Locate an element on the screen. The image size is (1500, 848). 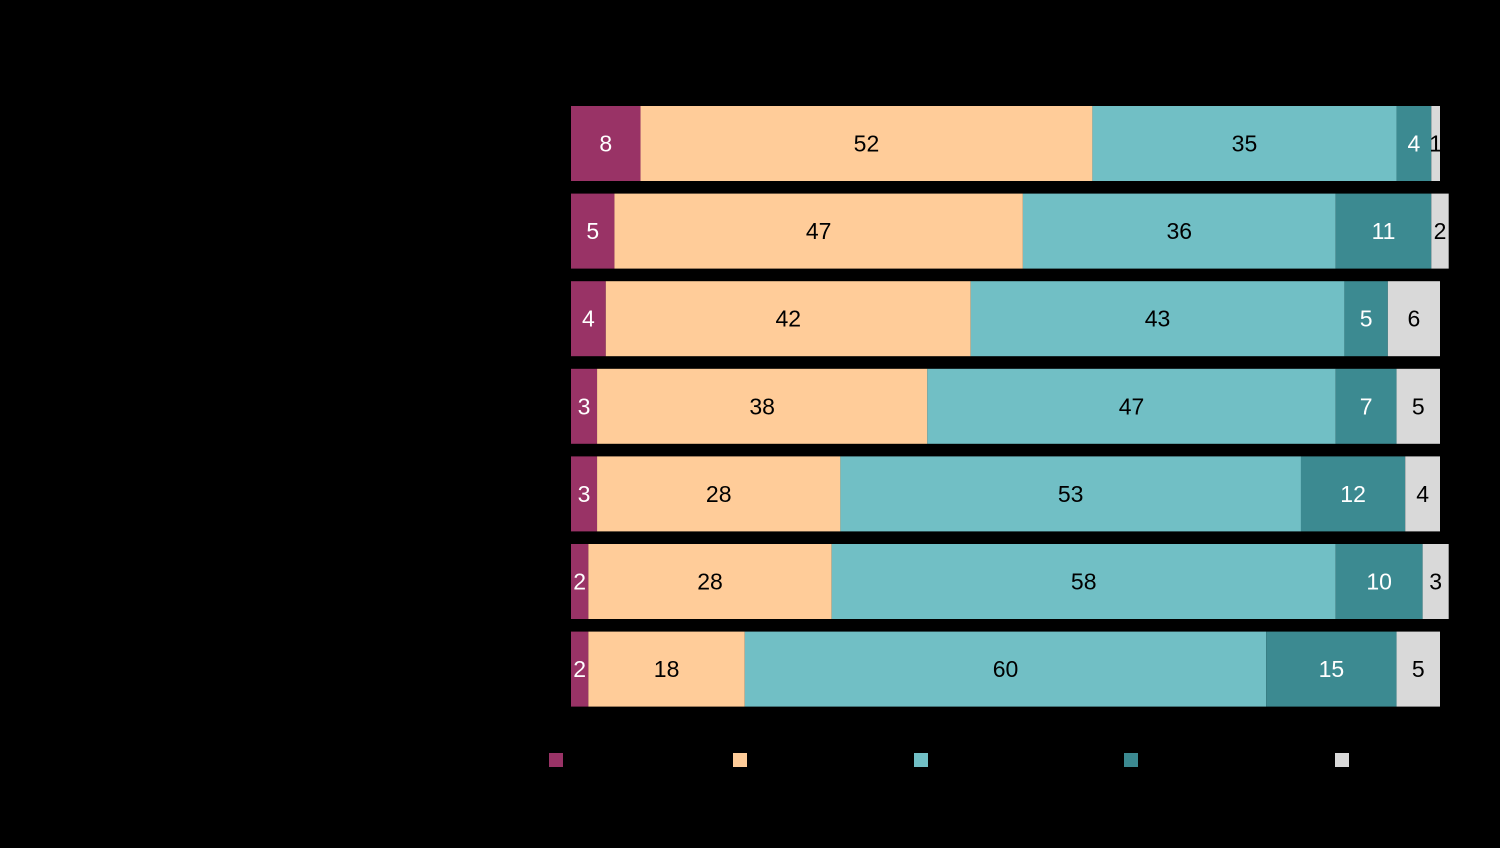
data-label: 52 is located at coordinates (867, 144).